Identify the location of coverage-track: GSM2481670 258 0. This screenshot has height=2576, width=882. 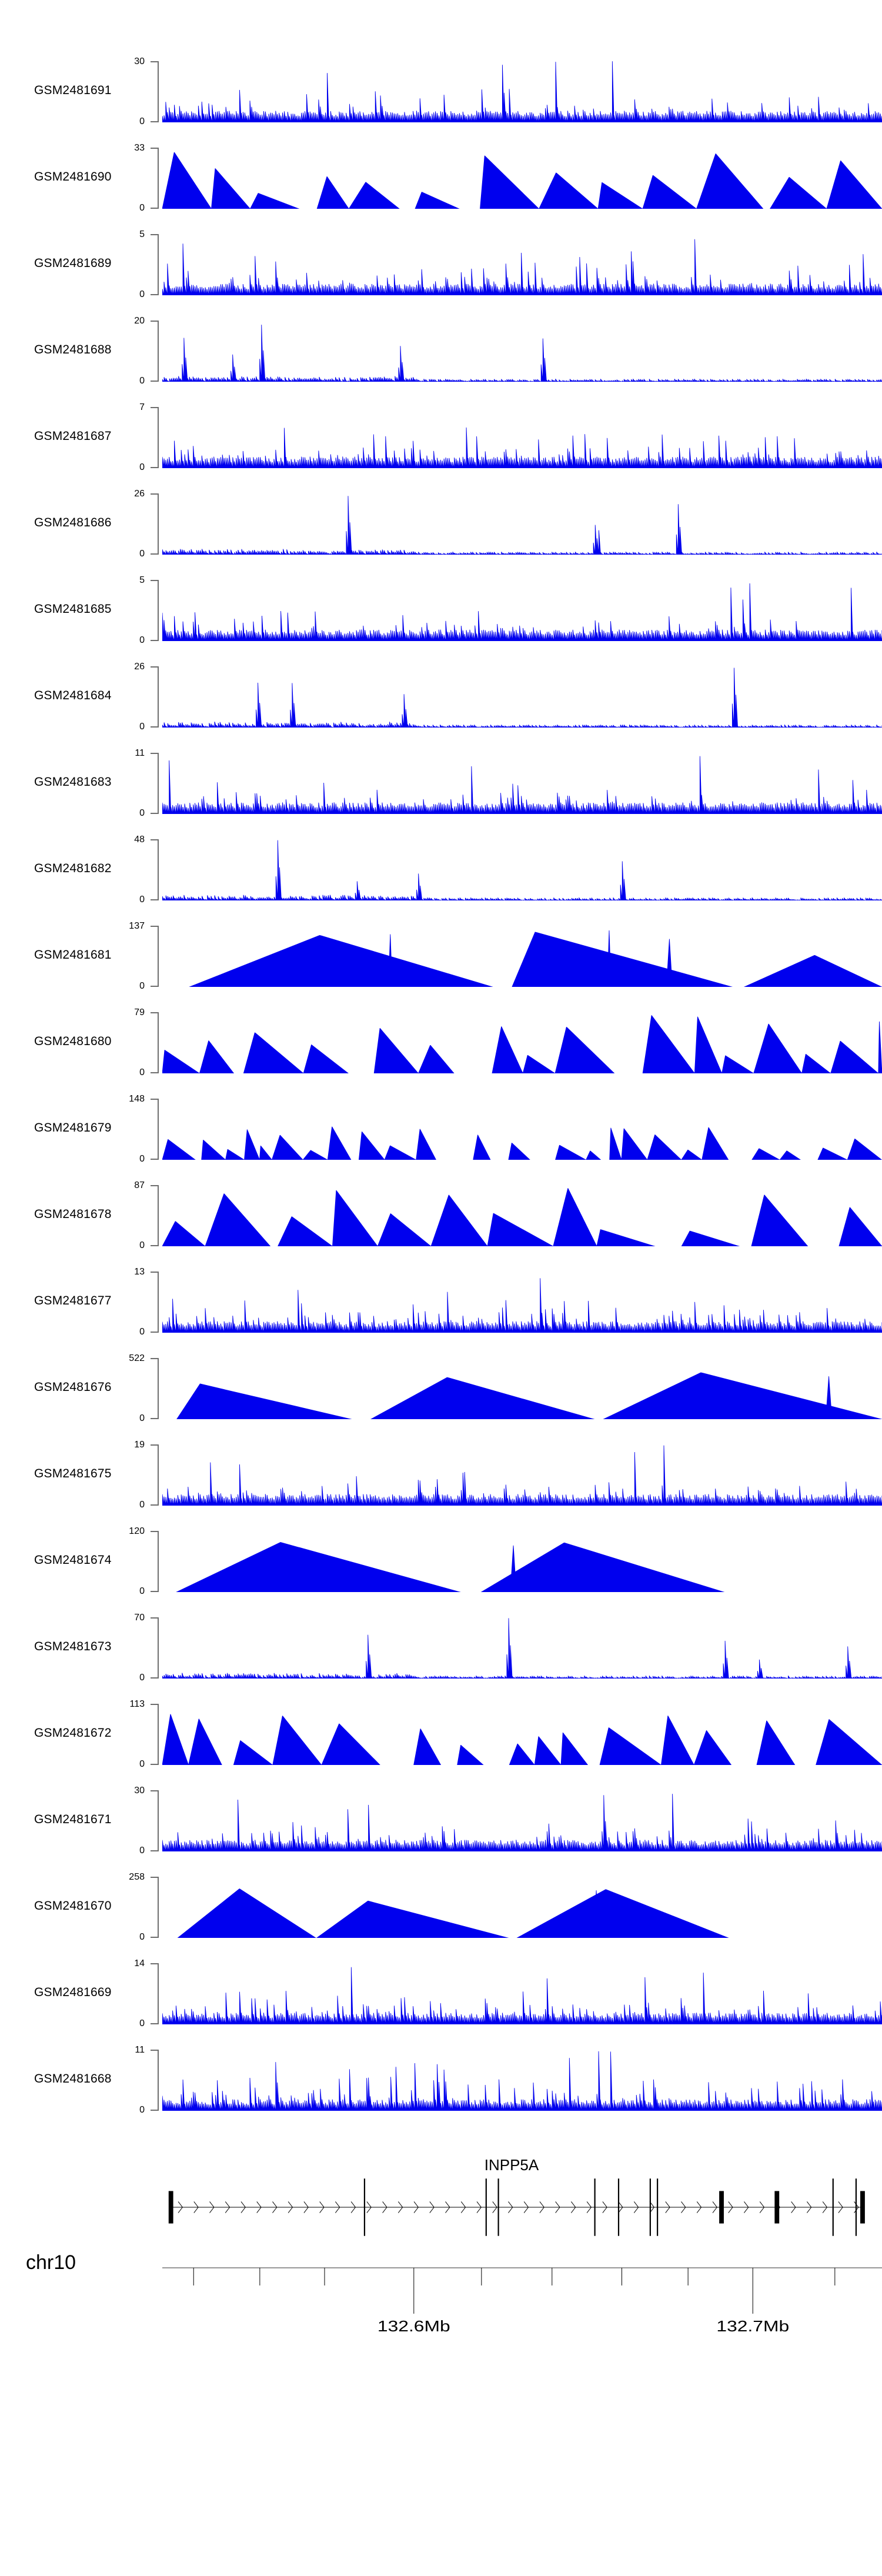
(441, 1907).